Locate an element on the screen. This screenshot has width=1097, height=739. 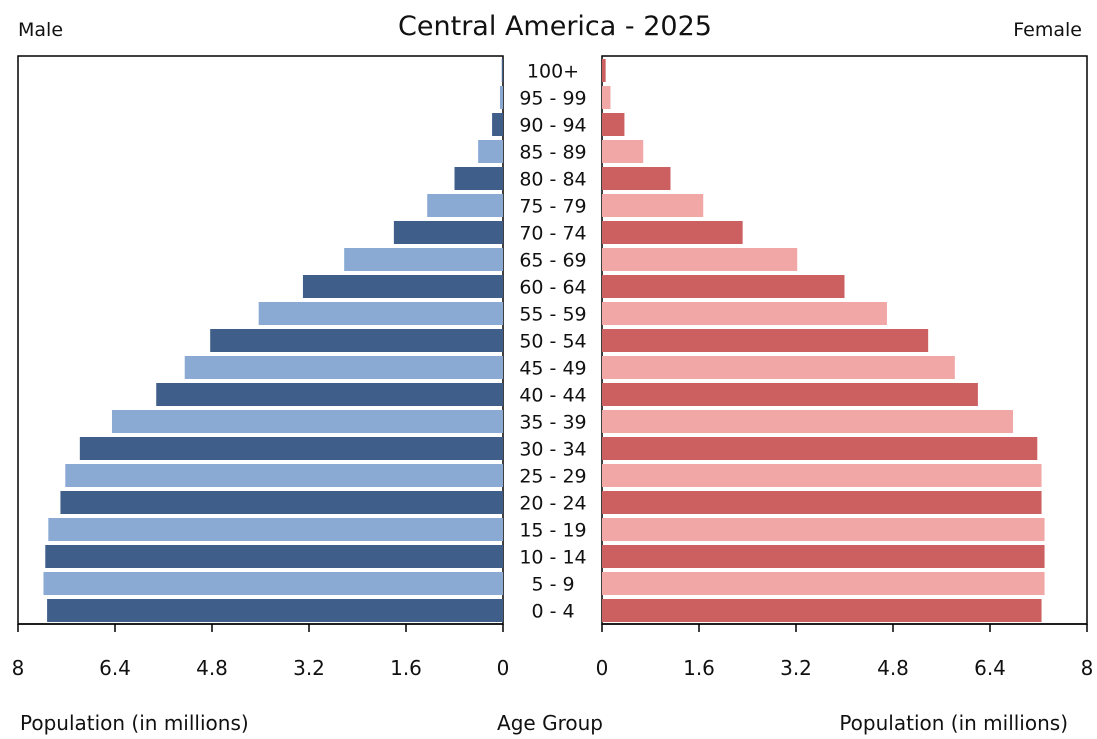
female-x-tick-label: 3.2 is located at coordinates (796, 668).